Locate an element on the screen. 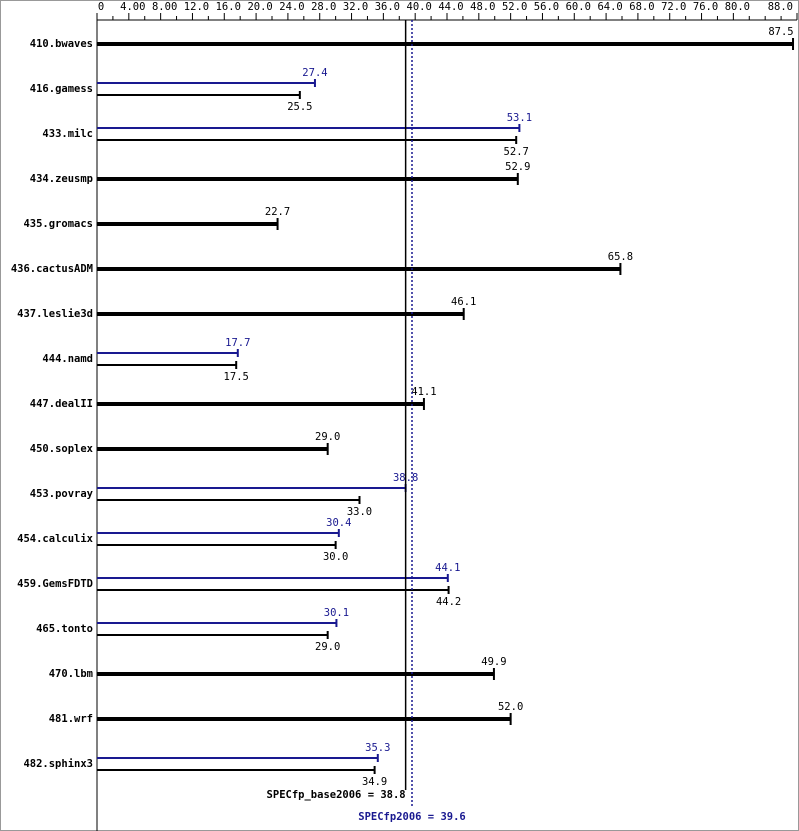 The height and width of the screenshot is (831, 799). category-label: 470.lbm is located at coordinates (71, 674).